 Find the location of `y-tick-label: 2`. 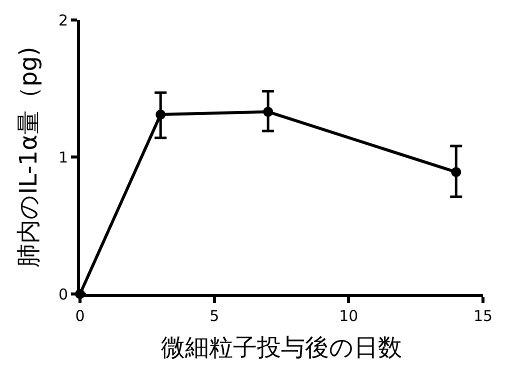

y-tick-label: 2 is located at coordinates (63, 20).